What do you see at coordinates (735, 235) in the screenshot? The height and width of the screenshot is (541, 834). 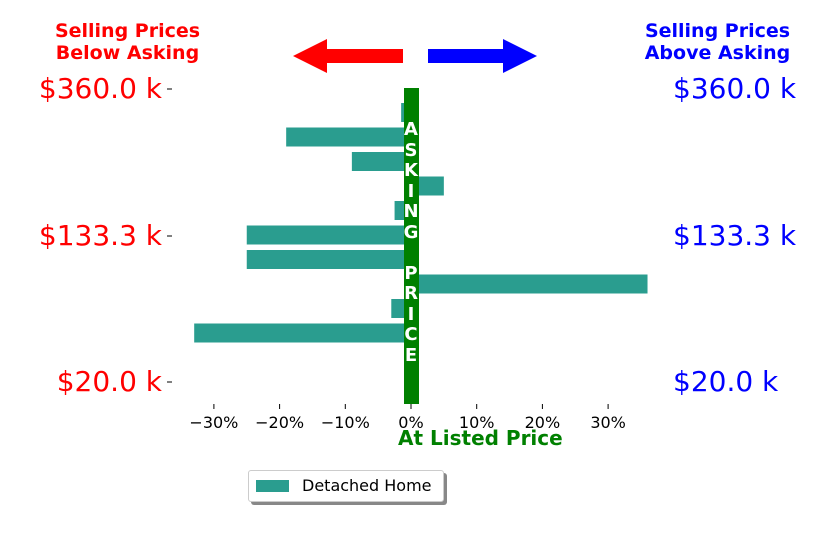 I see `price-right-mid: $133.3 k` at bounding box center [735, 235].